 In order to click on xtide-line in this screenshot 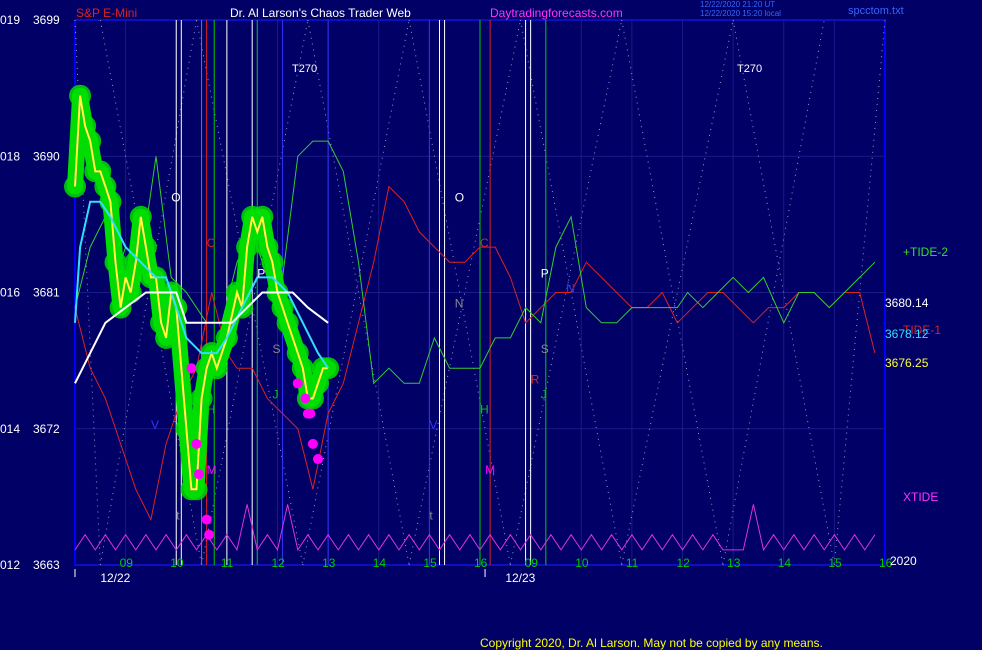, I will do `click(475, 528)`.